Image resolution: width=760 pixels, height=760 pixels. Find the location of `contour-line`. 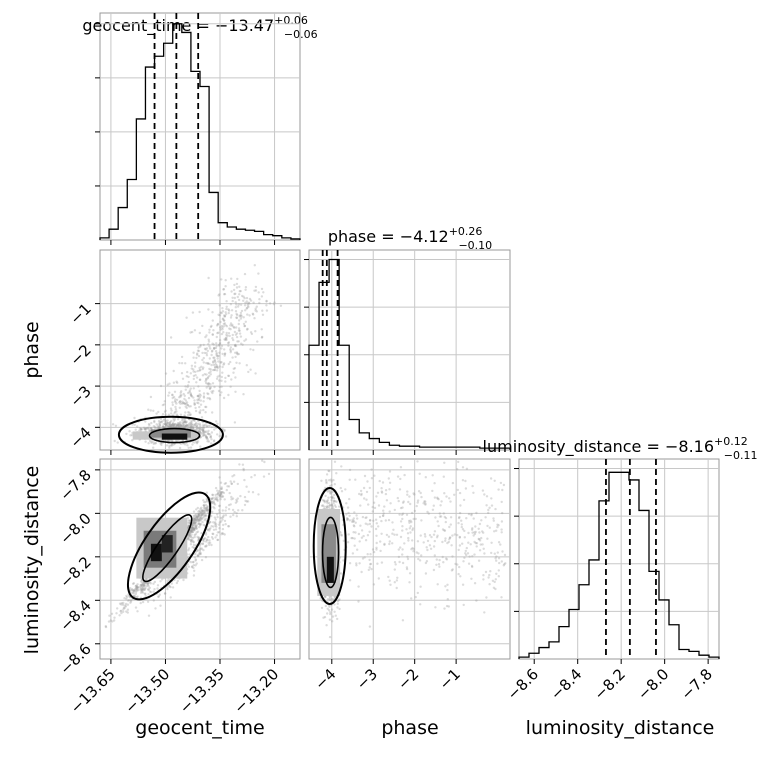

contour-line is located at coordinates (169, 546).